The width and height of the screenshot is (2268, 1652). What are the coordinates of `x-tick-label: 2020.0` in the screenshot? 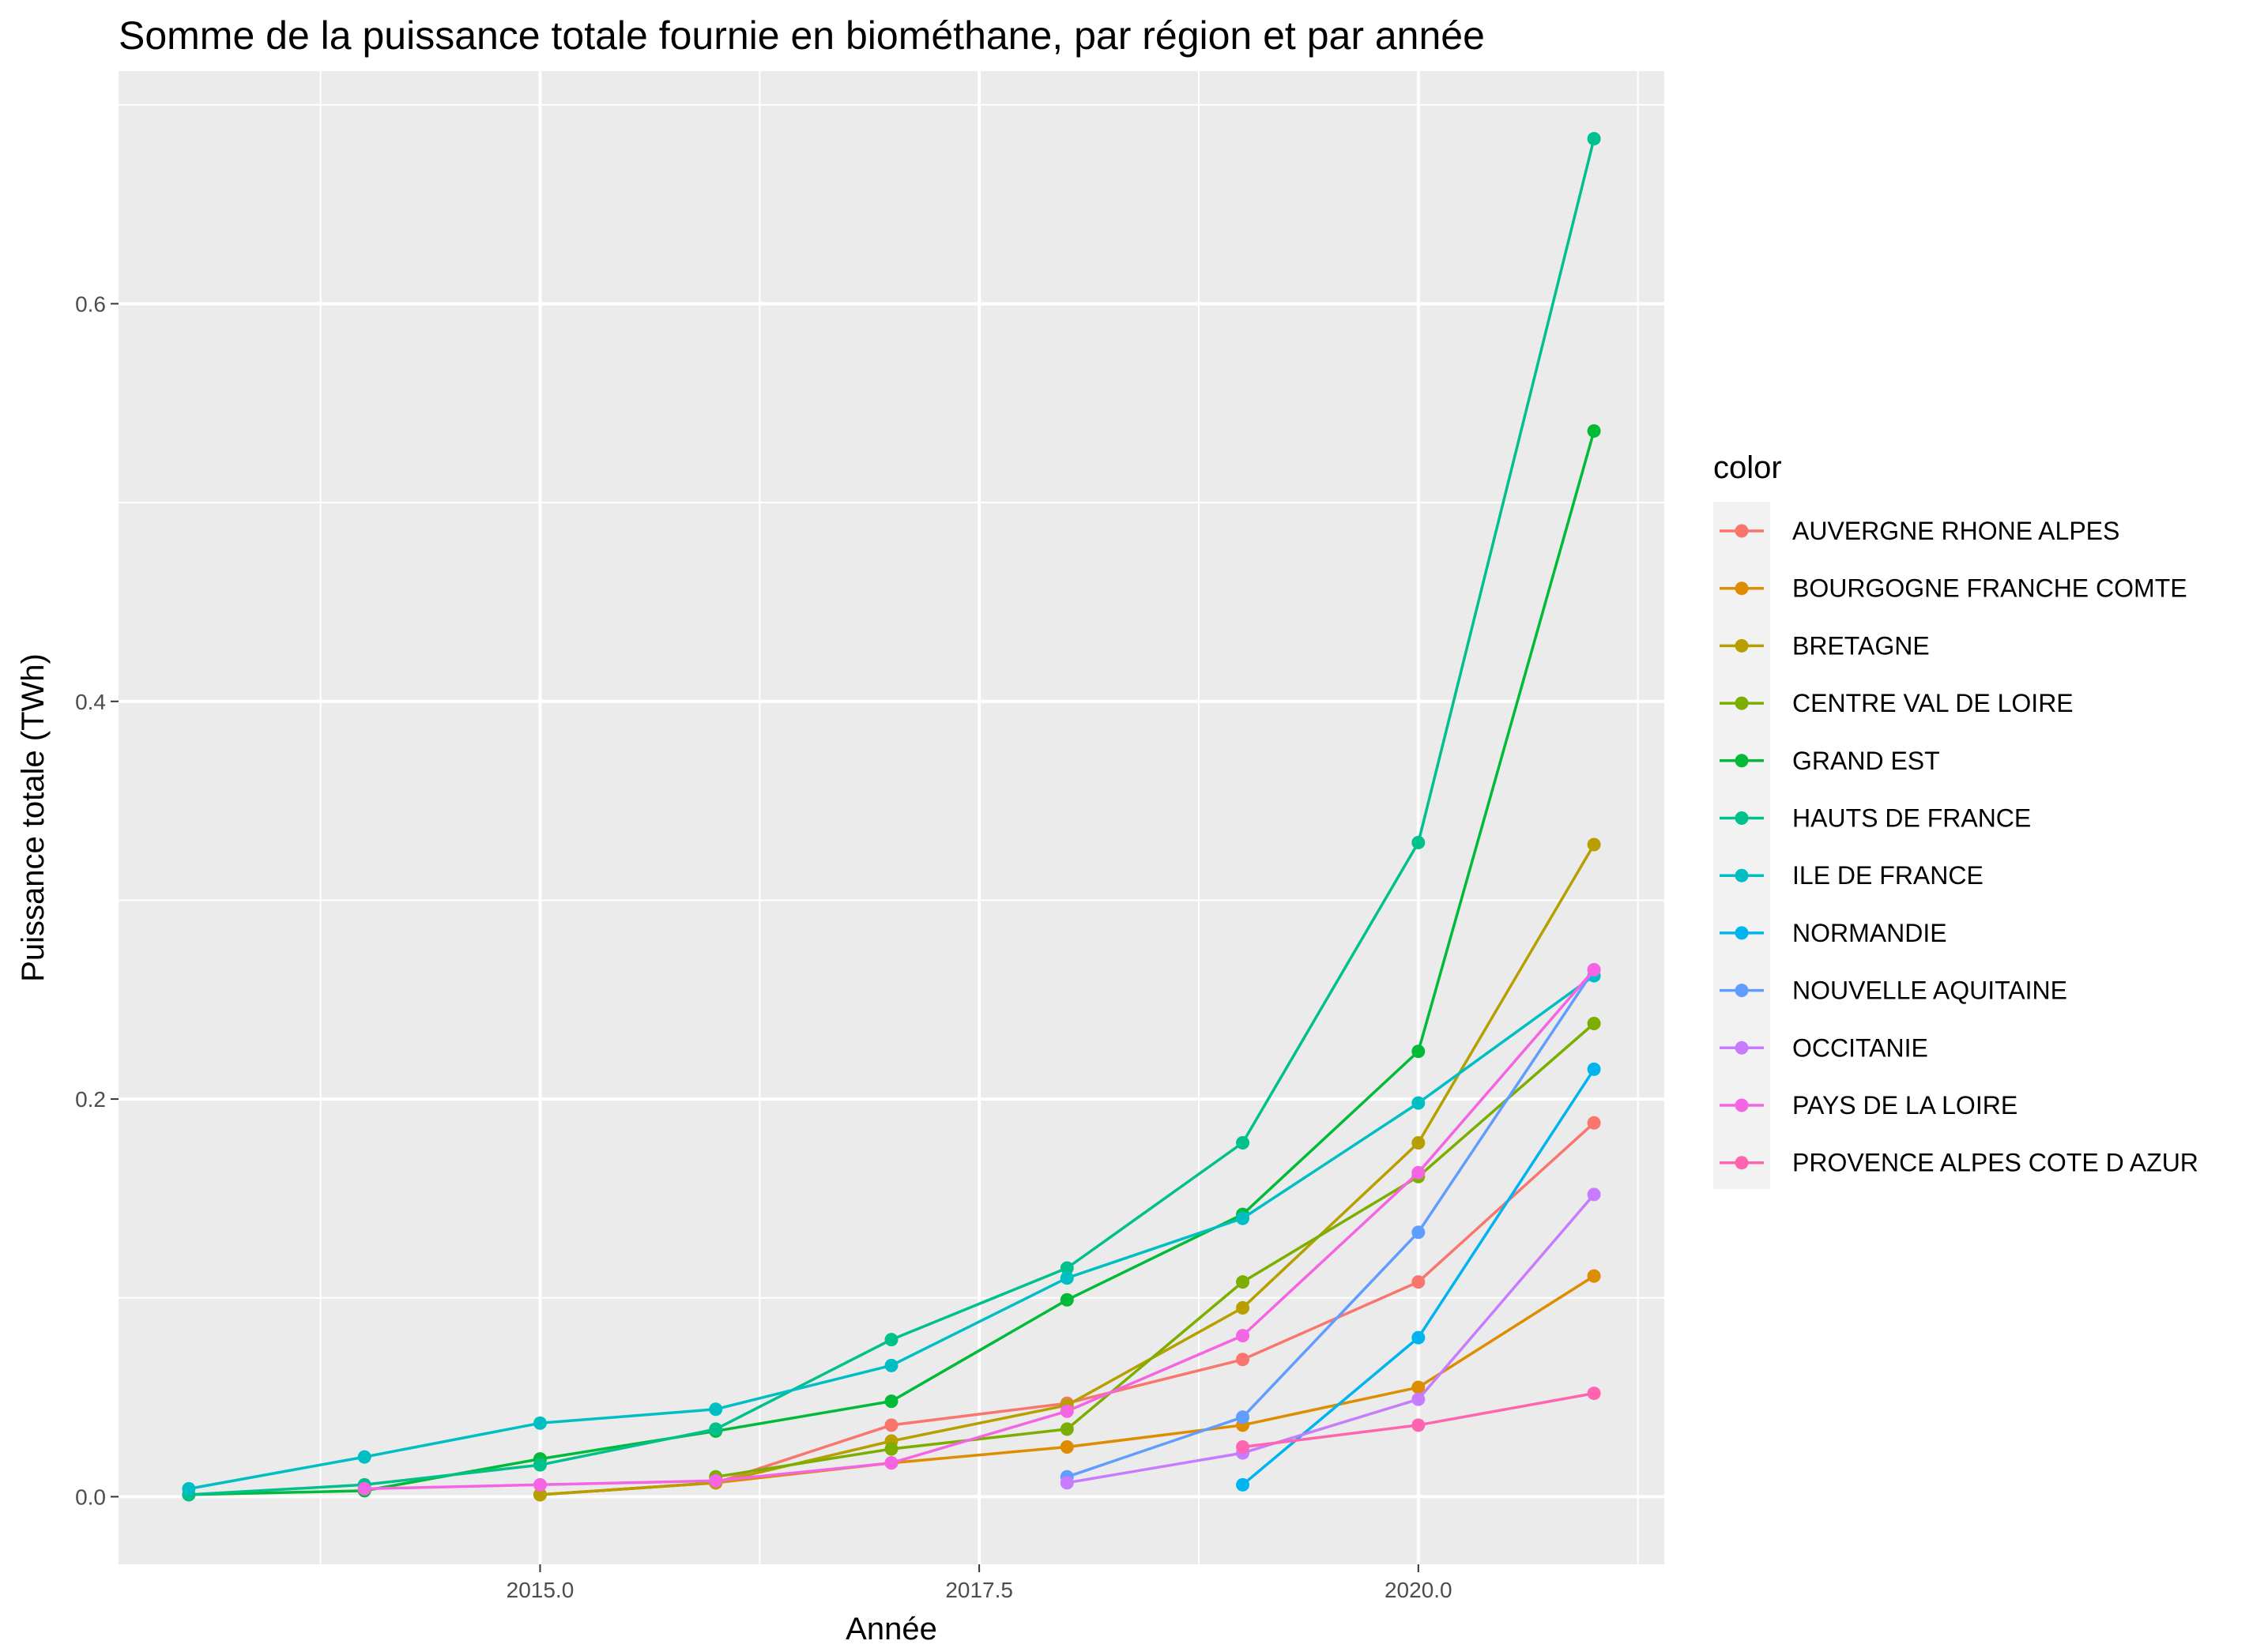 It's located at (1419, 1590).